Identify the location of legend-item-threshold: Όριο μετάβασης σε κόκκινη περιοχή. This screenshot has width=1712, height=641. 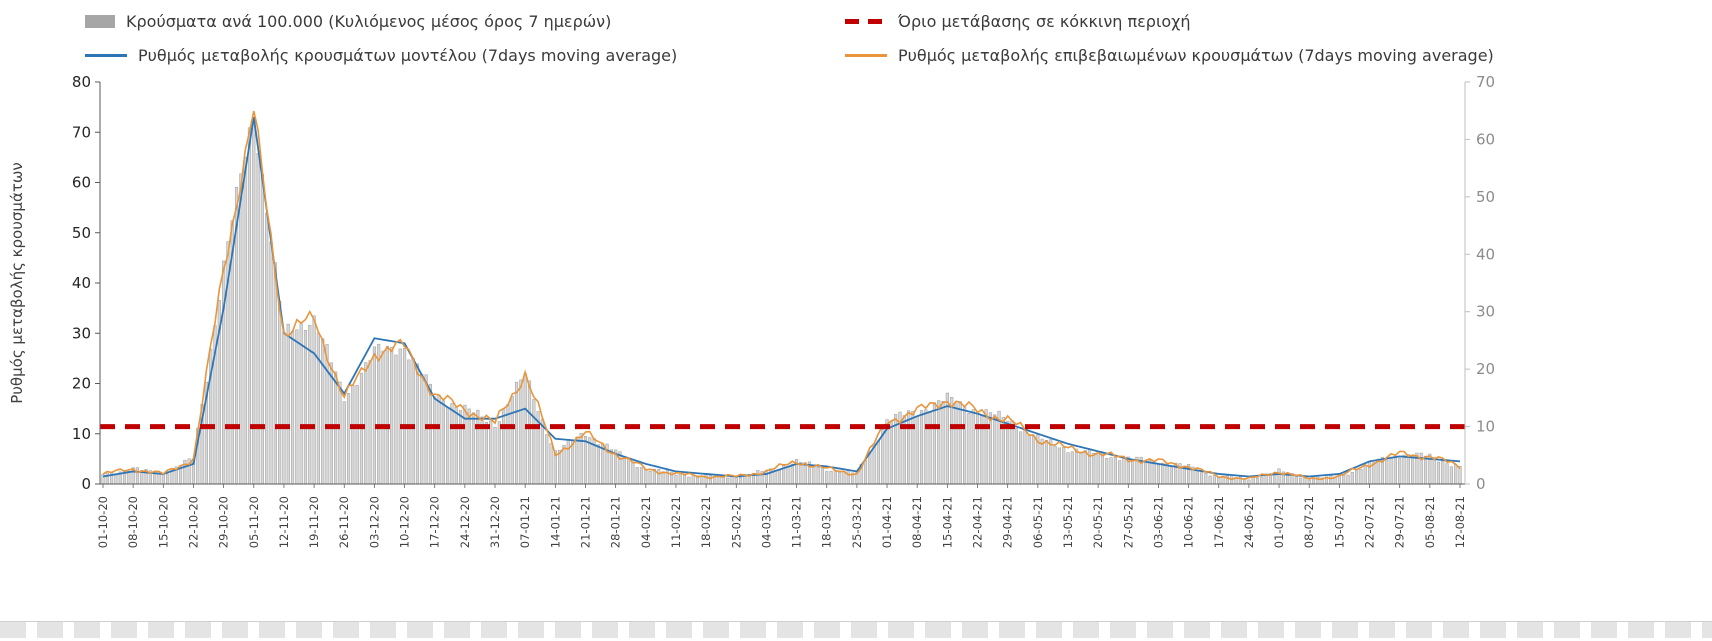
(1169, 21).